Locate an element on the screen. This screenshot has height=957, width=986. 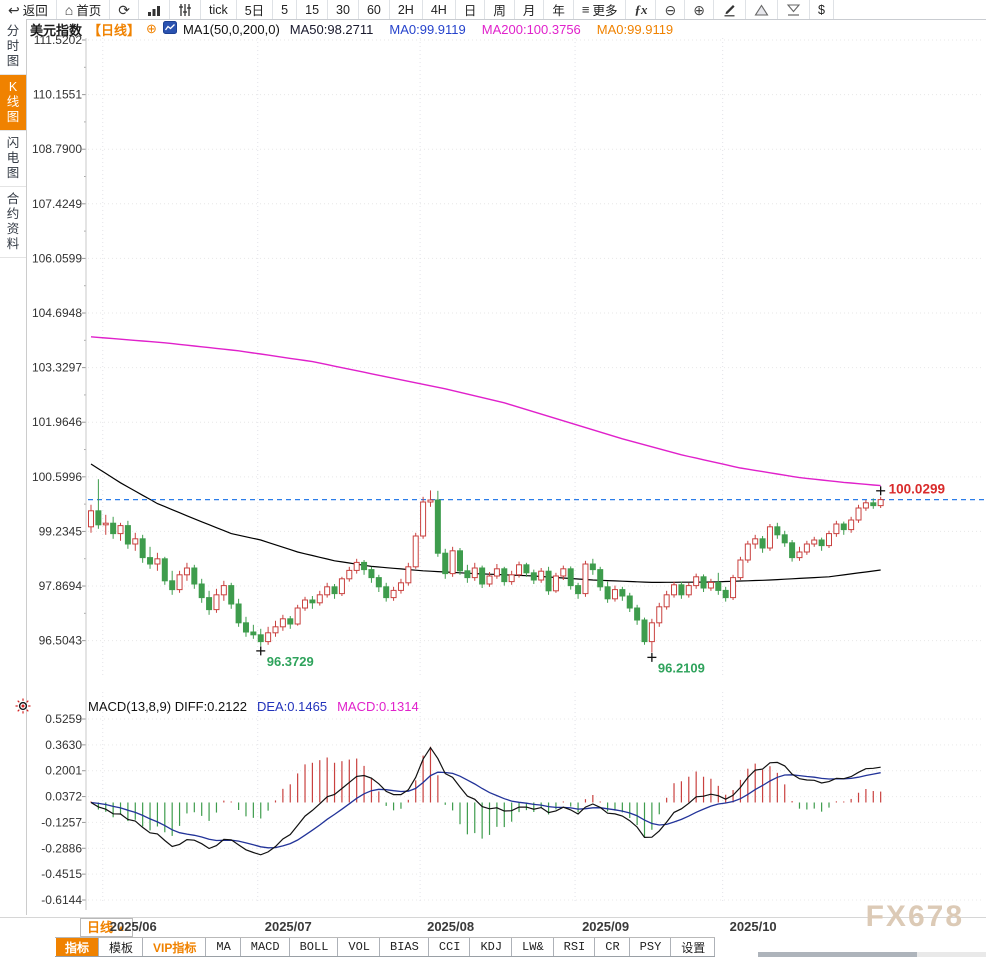
toolbar-period-5d: 5日 is located at coordinates (255, 9).